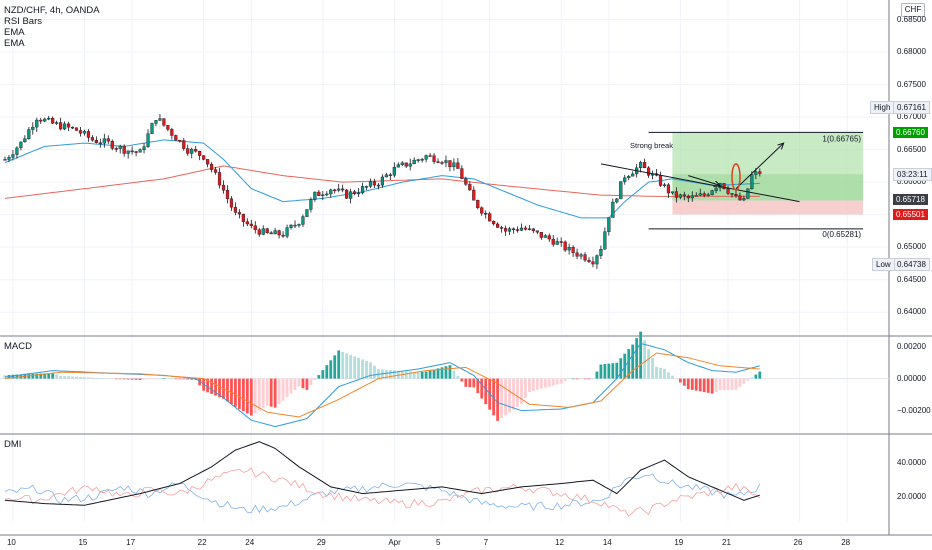 The image size is (932, 550). What do you see at coordinates (651, 145) in the screenshot?
I see `strong-break-annotation: Strong break` at bounding box center [651, 145].